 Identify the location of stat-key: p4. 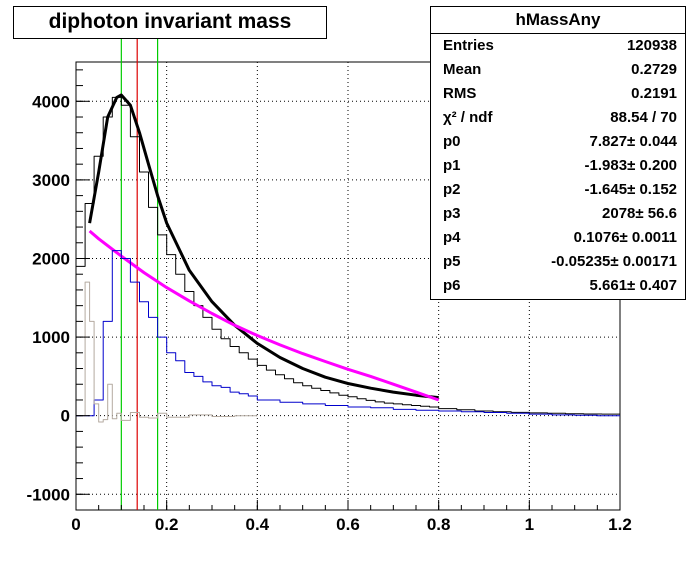
(452, 237).